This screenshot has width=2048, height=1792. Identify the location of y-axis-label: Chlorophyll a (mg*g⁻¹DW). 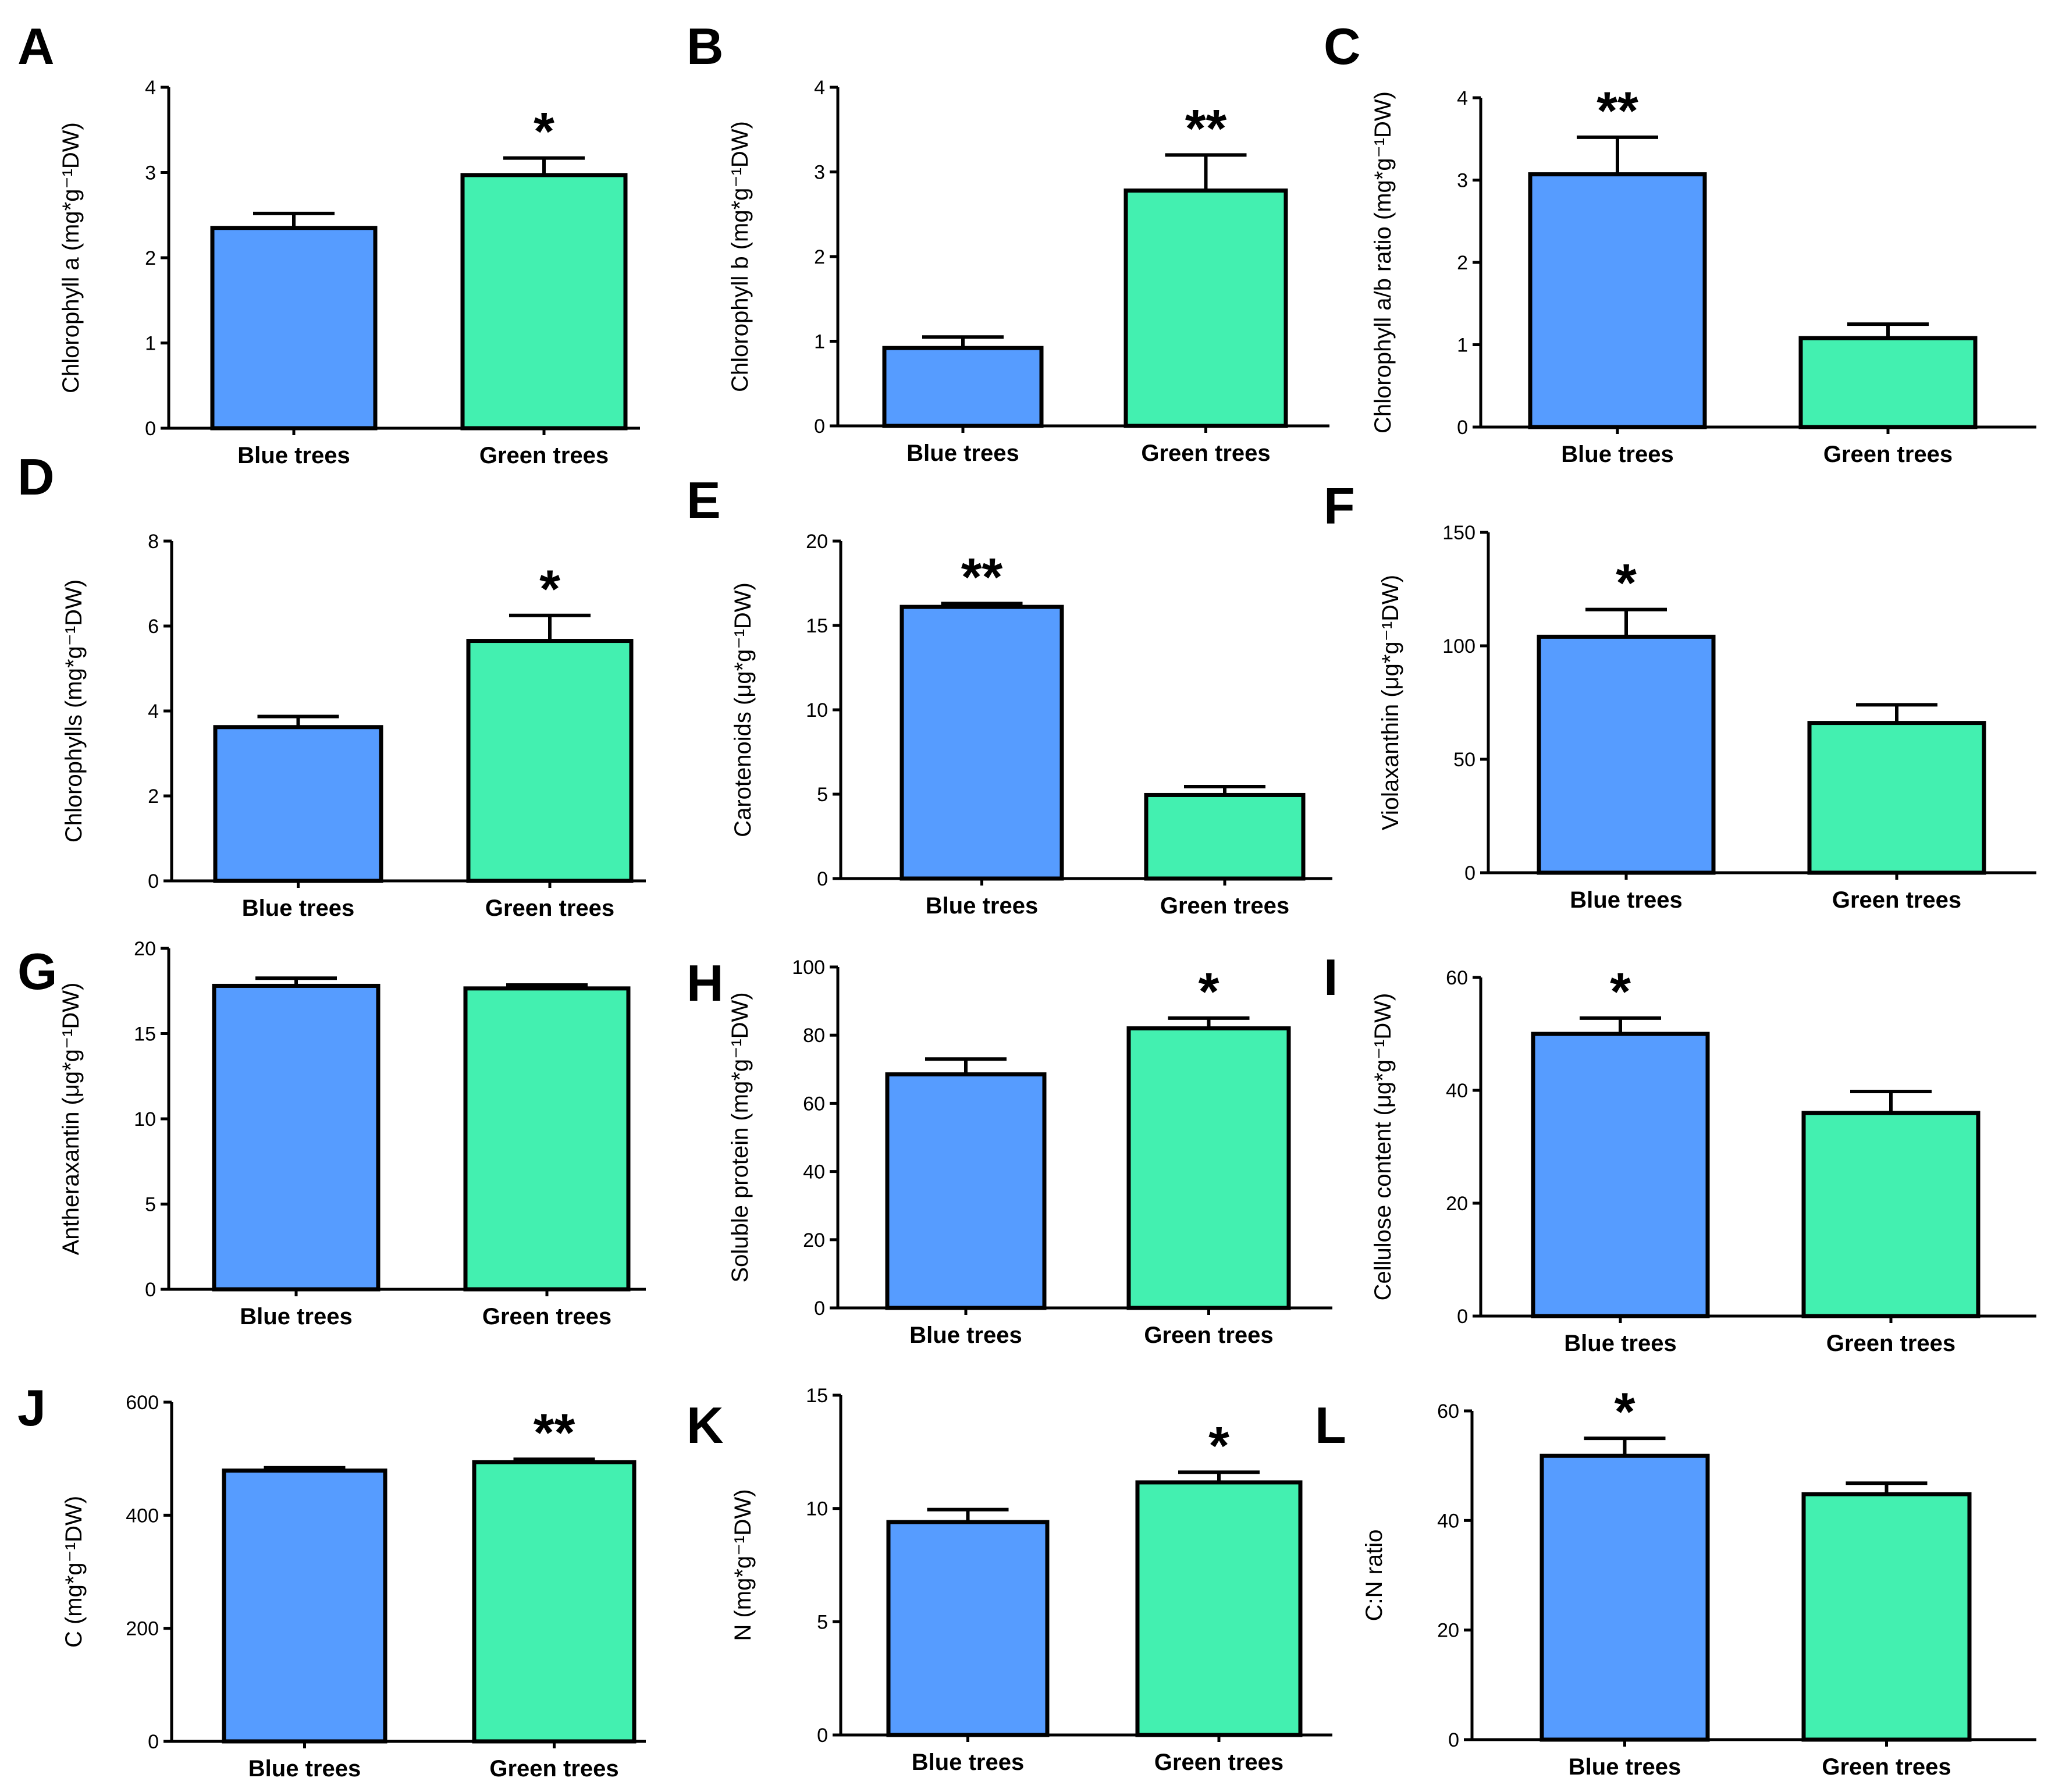
(71, 257).